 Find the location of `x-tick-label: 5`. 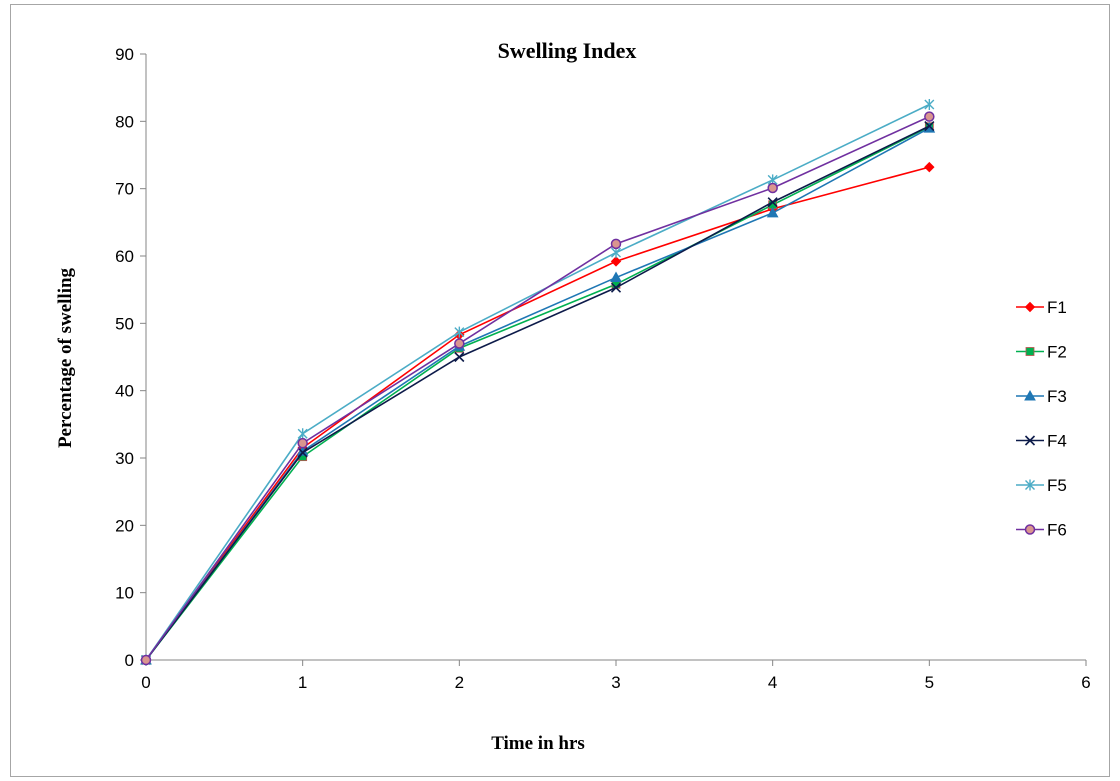

x-tick-label: 5 is located at coordinates (929, 682).